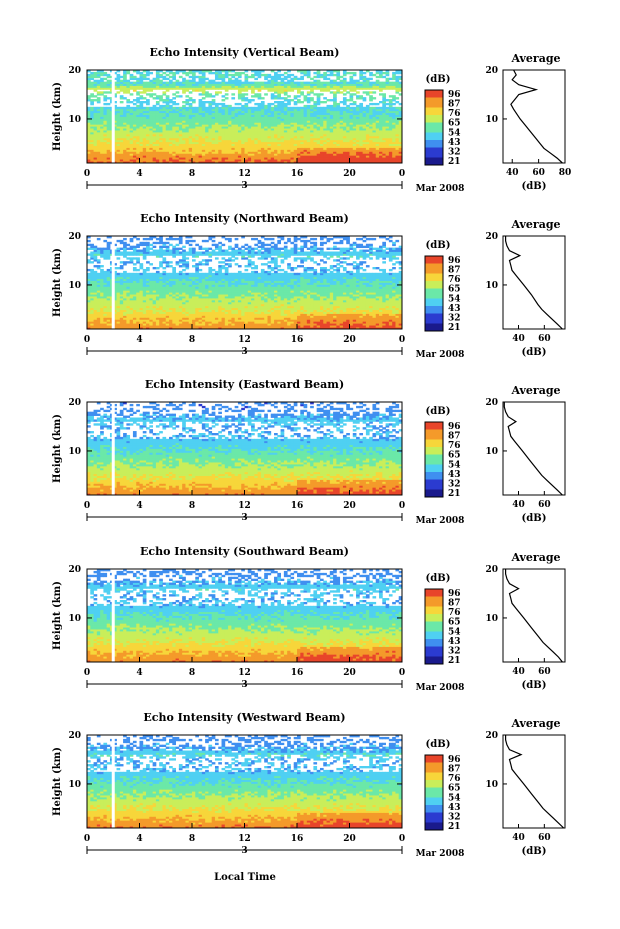 This screenshot has height=929, width=620. I want to click on x-axis-title: Local Time, so click(245, 877).